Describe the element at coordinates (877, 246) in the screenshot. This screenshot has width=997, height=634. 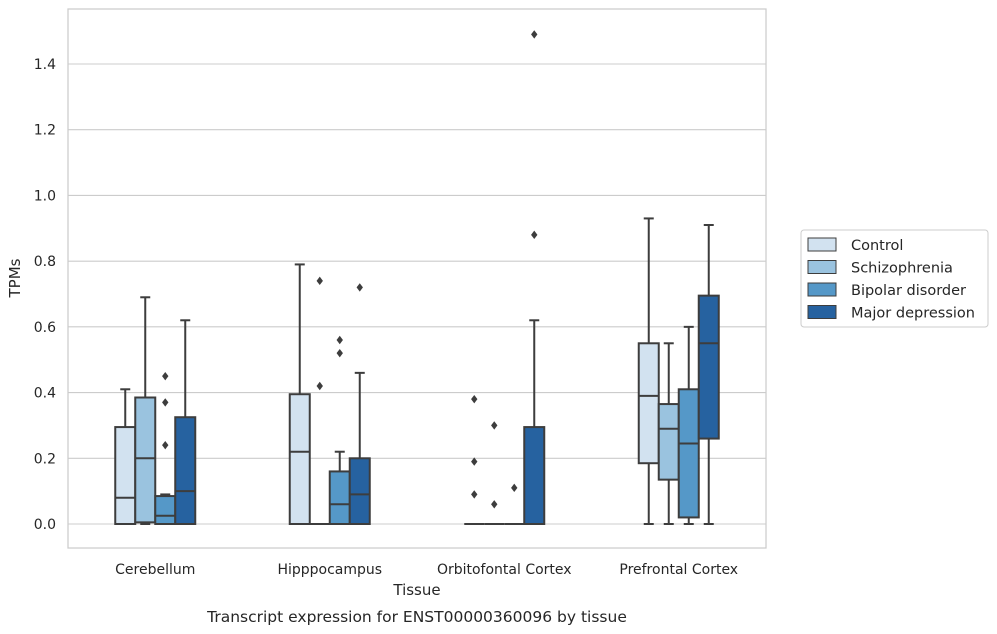
I see `legend-label: Control` at that location.